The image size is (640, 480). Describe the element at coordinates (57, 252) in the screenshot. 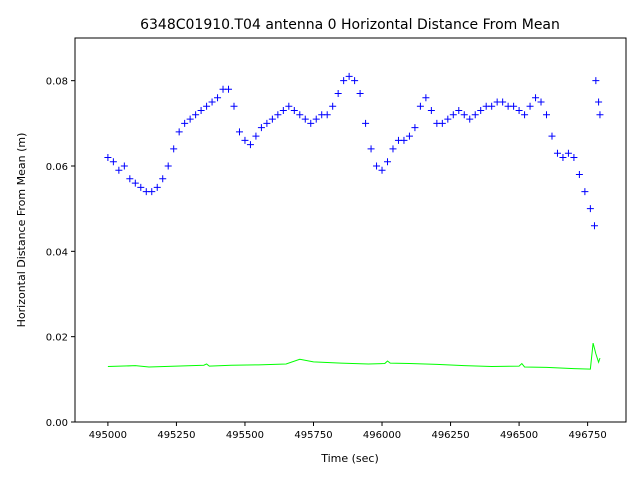

I see `y-tick-label: 0.04` at that location.